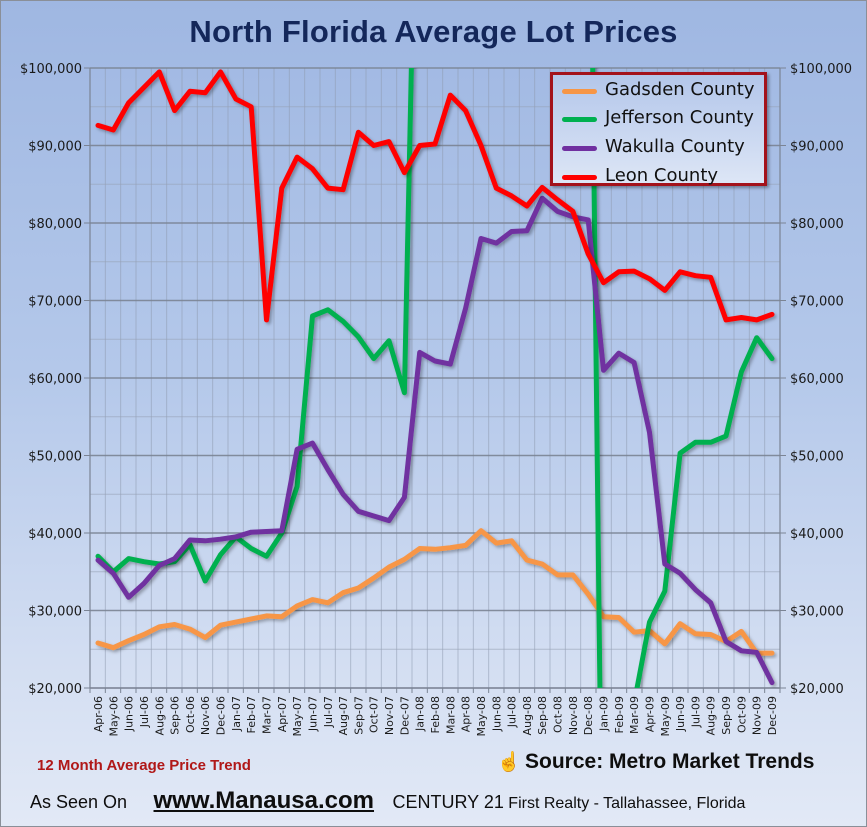  I want to click on source-credit: ☝ Source: Metro Market Trends, so click(655, 762).